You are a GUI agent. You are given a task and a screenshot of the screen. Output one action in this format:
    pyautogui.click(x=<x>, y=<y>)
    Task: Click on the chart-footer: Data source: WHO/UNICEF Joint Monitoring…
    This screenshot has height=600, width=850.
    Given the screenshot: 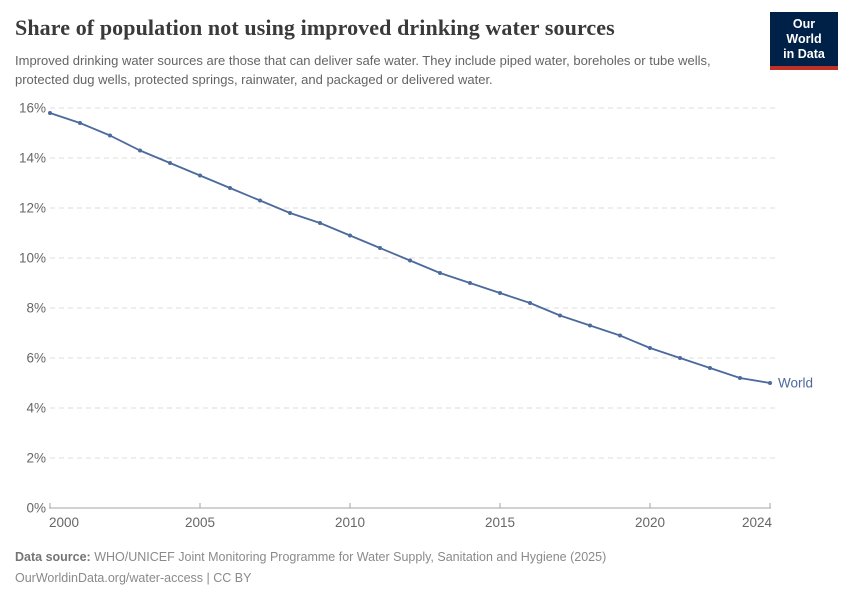 What is the action you would take?
    pyautogui.click(x=310, y=568)
    